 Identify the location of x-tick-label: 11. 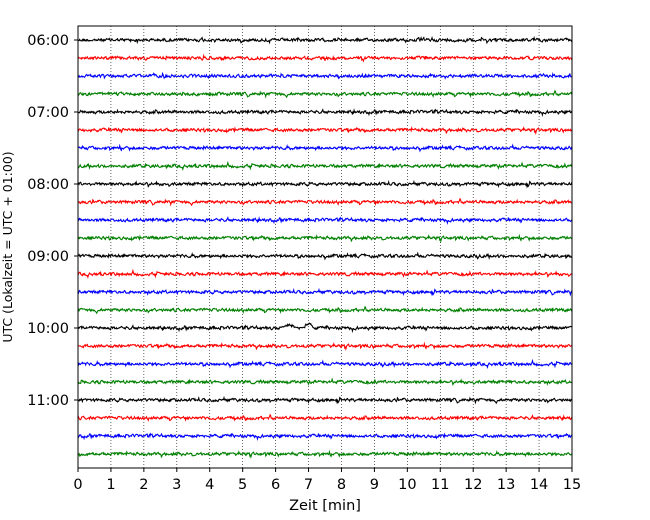
(440, 485).